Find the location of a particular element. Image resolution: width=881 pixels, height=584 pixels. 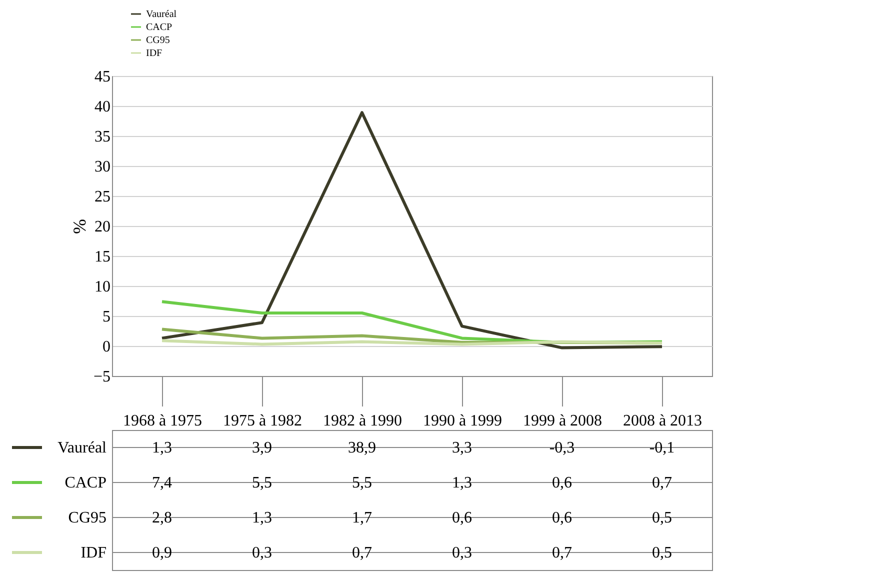

legend-label: CG95 is located at coordinates (87, 518).